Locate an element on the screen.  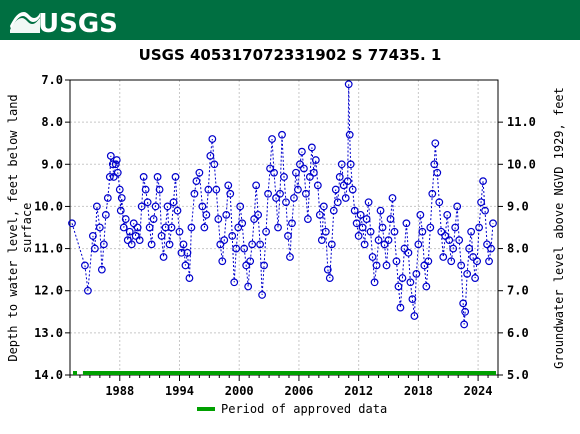
legend-label: Period of approved data is located at coordinates (304, 409).